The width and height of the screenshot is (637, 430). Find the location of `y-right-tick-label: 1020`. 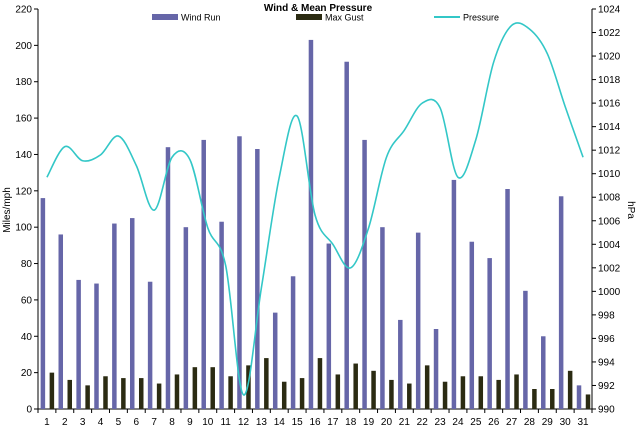

y-right-tick-label: 1020 is located at coordinates (609, 57).